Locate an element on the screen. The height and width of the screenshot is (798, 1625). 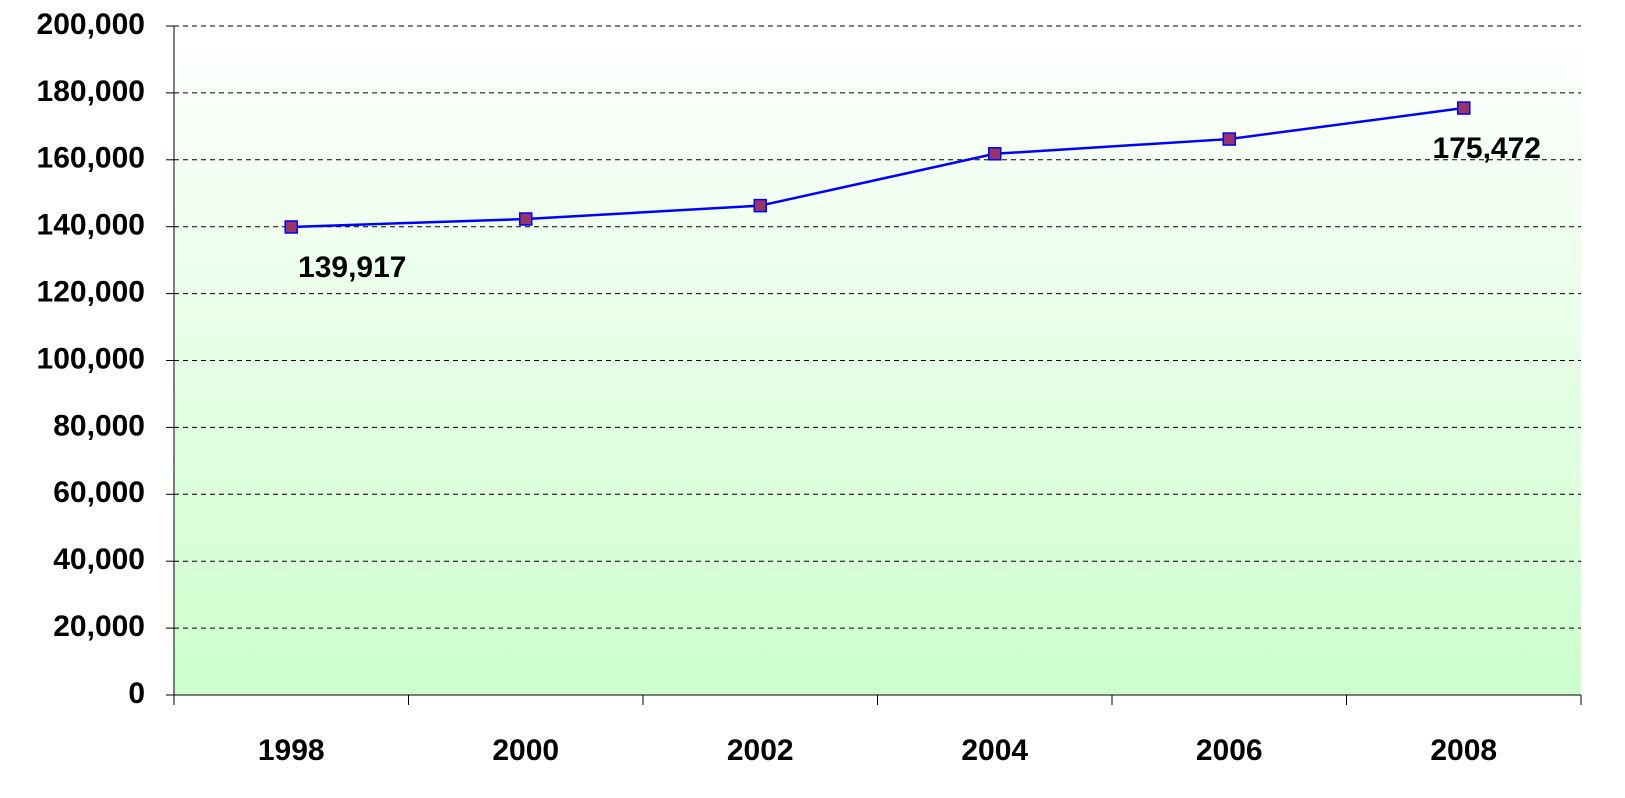
x-tick-label: 2002 is located at coordinates (760, 750).